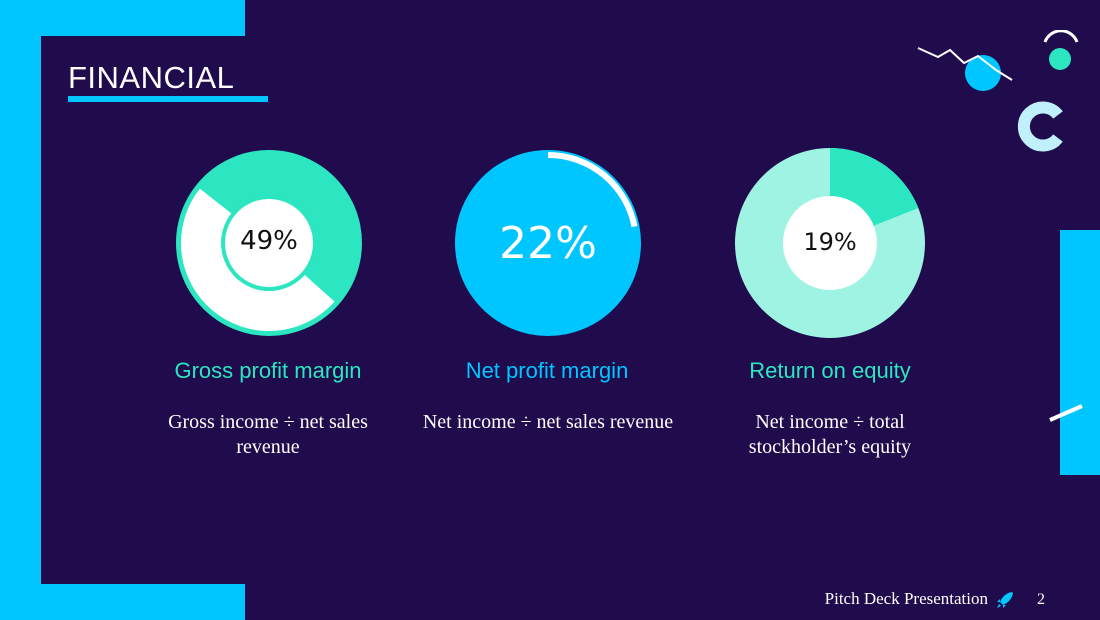  What do you see at coordinates (547, 370) in the screenshot?
I see `metric-title: Net profit margin` at bounding box center [547, 370].